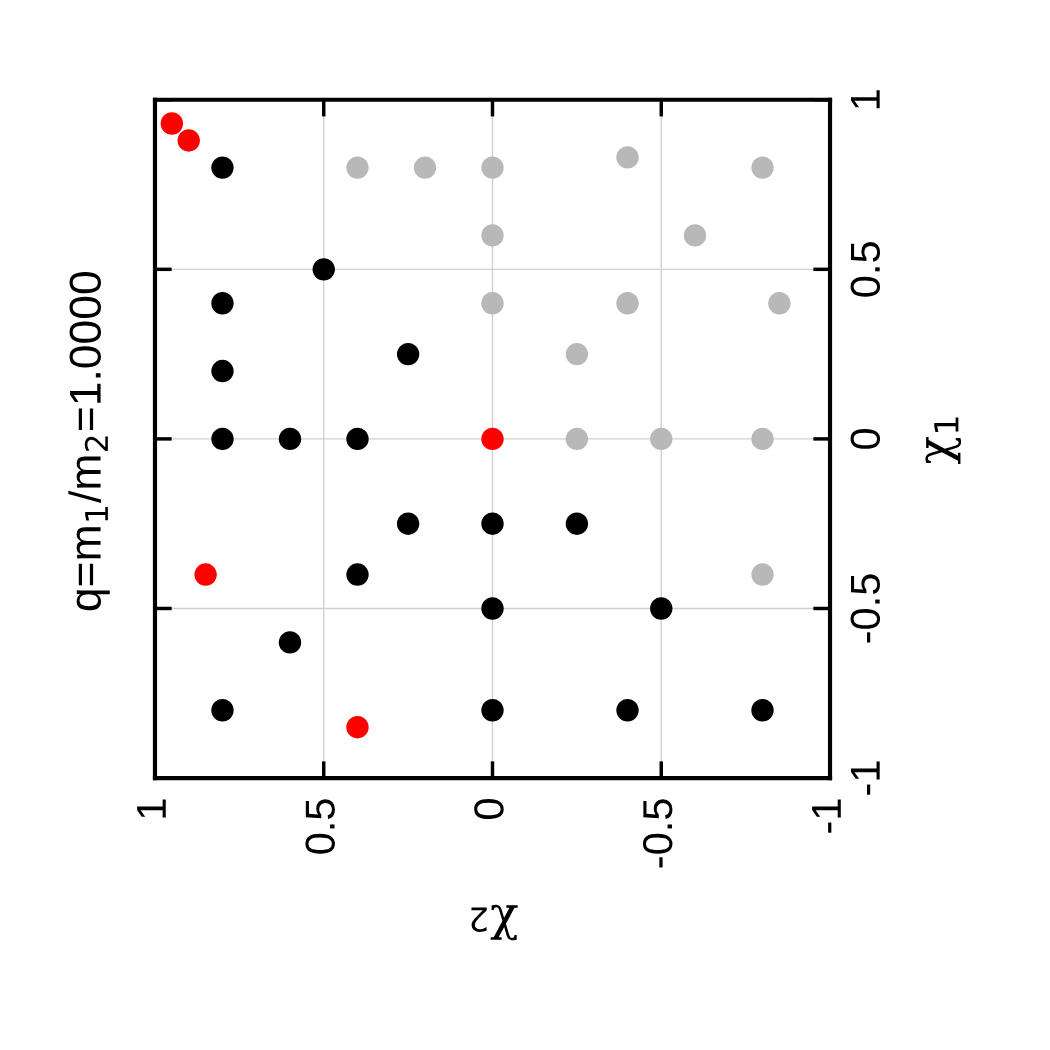 The width and height of the screenshot is (1050, 1050). Describe the element at coordinates (865, 99) in the screenshot. I see `y-tick-label: 1` at that location.